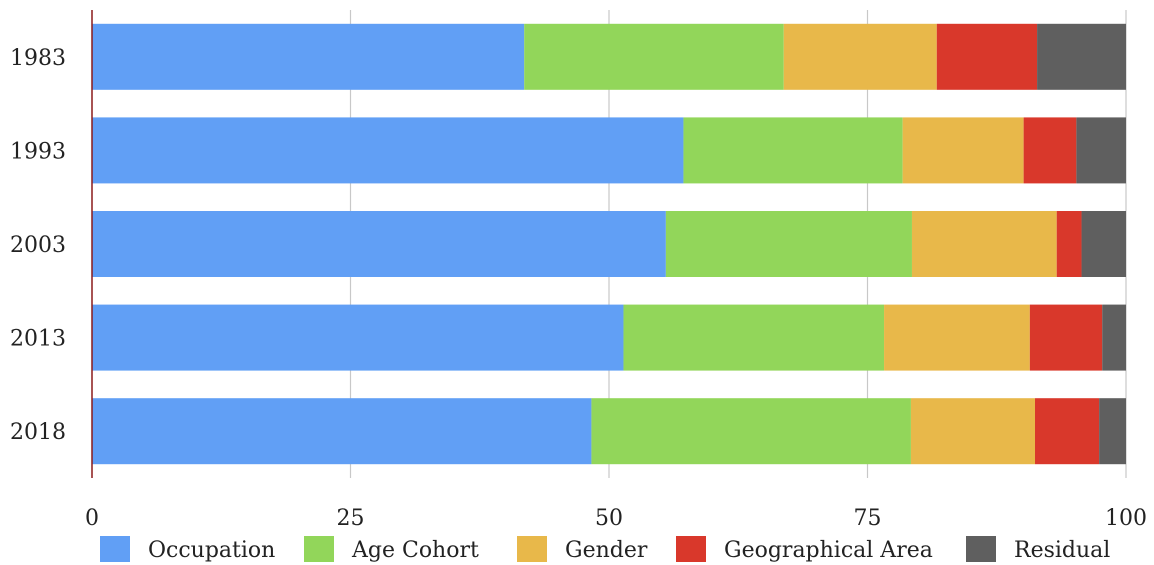 The height and width of the screenshot is (565, 1154). I want to click on x-tick-label: 25, so click(351, 518).